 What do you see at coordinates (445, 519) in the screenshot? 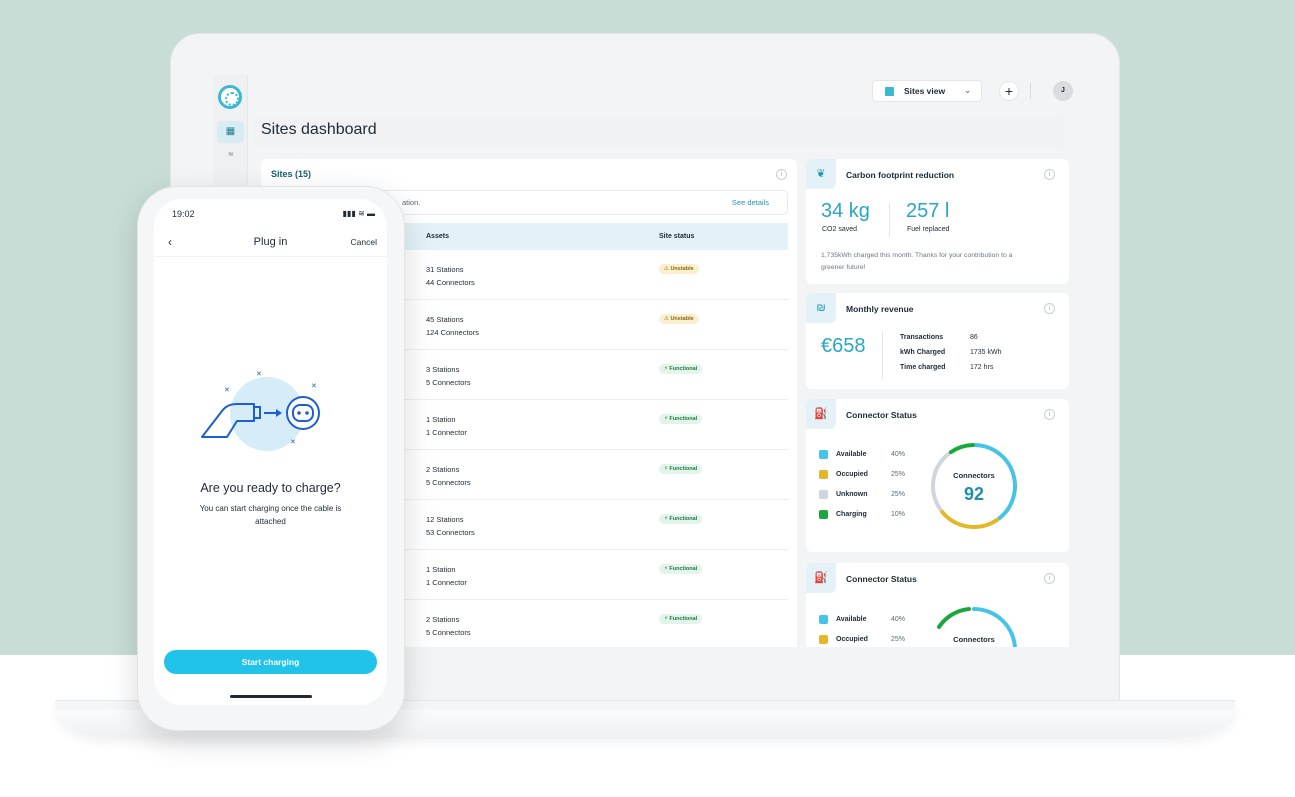
I see `stations-count: 12 Stations` at bounding box center [445, 519].